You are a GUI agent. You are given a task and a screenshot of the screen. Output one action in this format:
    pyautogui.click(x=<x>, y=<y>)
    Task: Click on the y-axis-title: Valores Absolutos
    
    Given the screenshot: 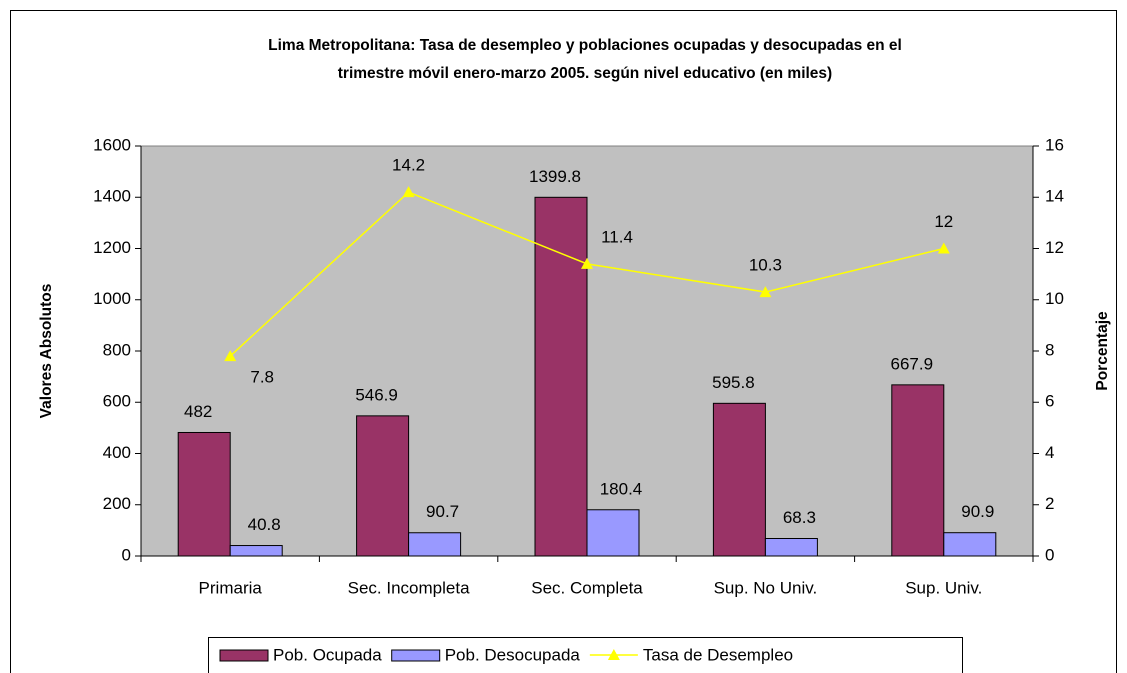 What is the action you would take?
    pyautogui.click(x=46, y=351)
    